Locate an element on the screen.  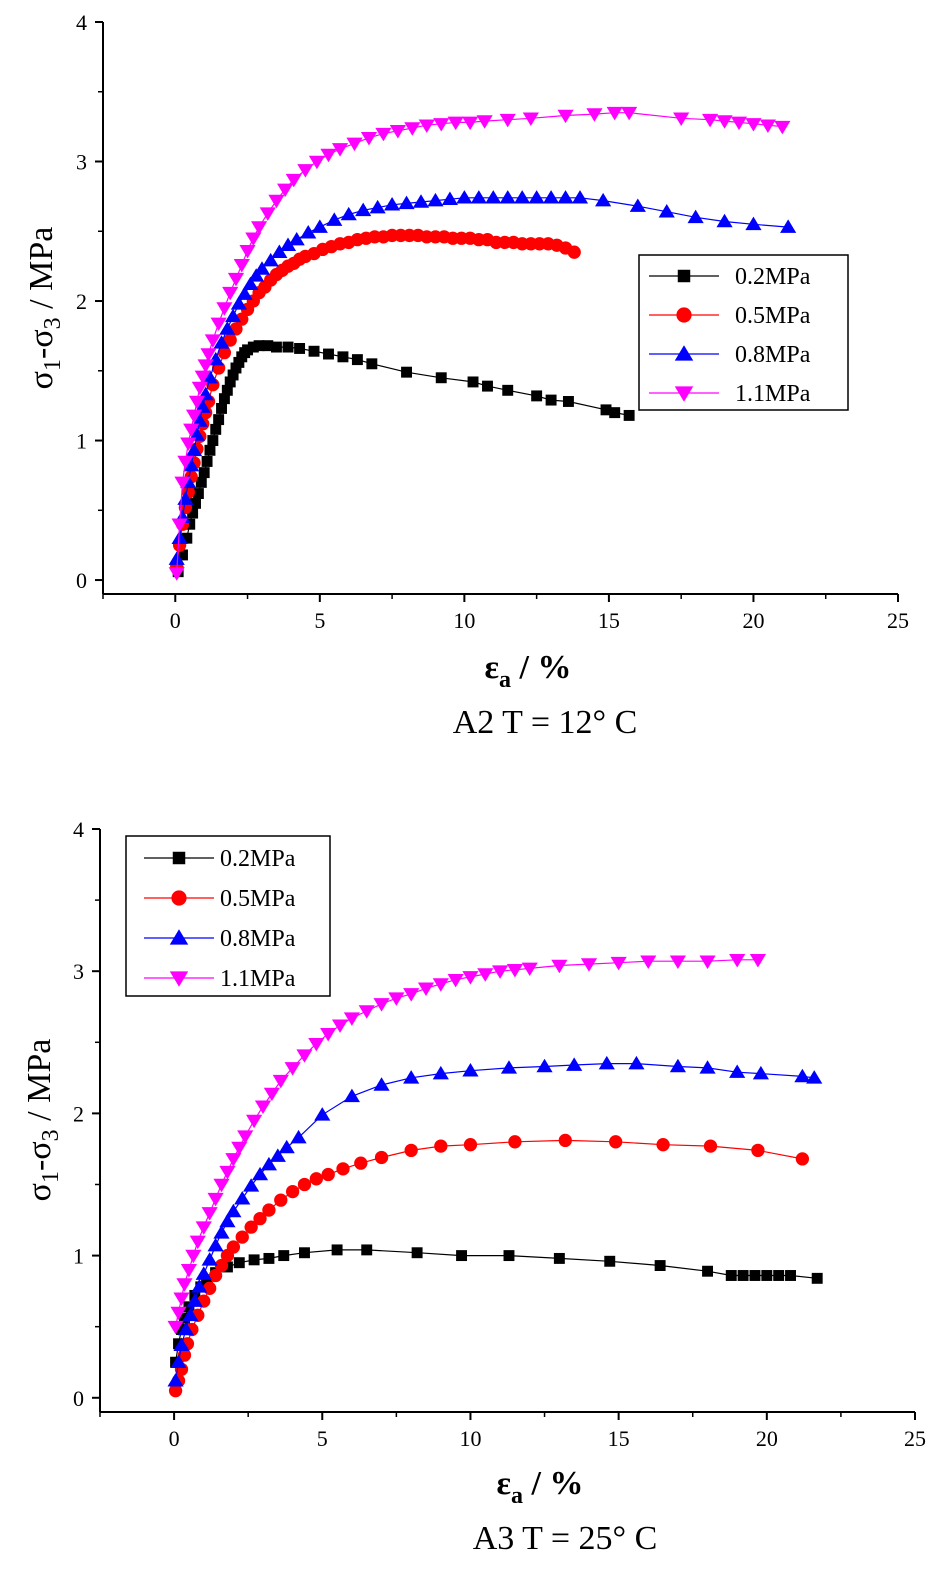
y-tick-label: 3 is located at coordinates (78, 971).